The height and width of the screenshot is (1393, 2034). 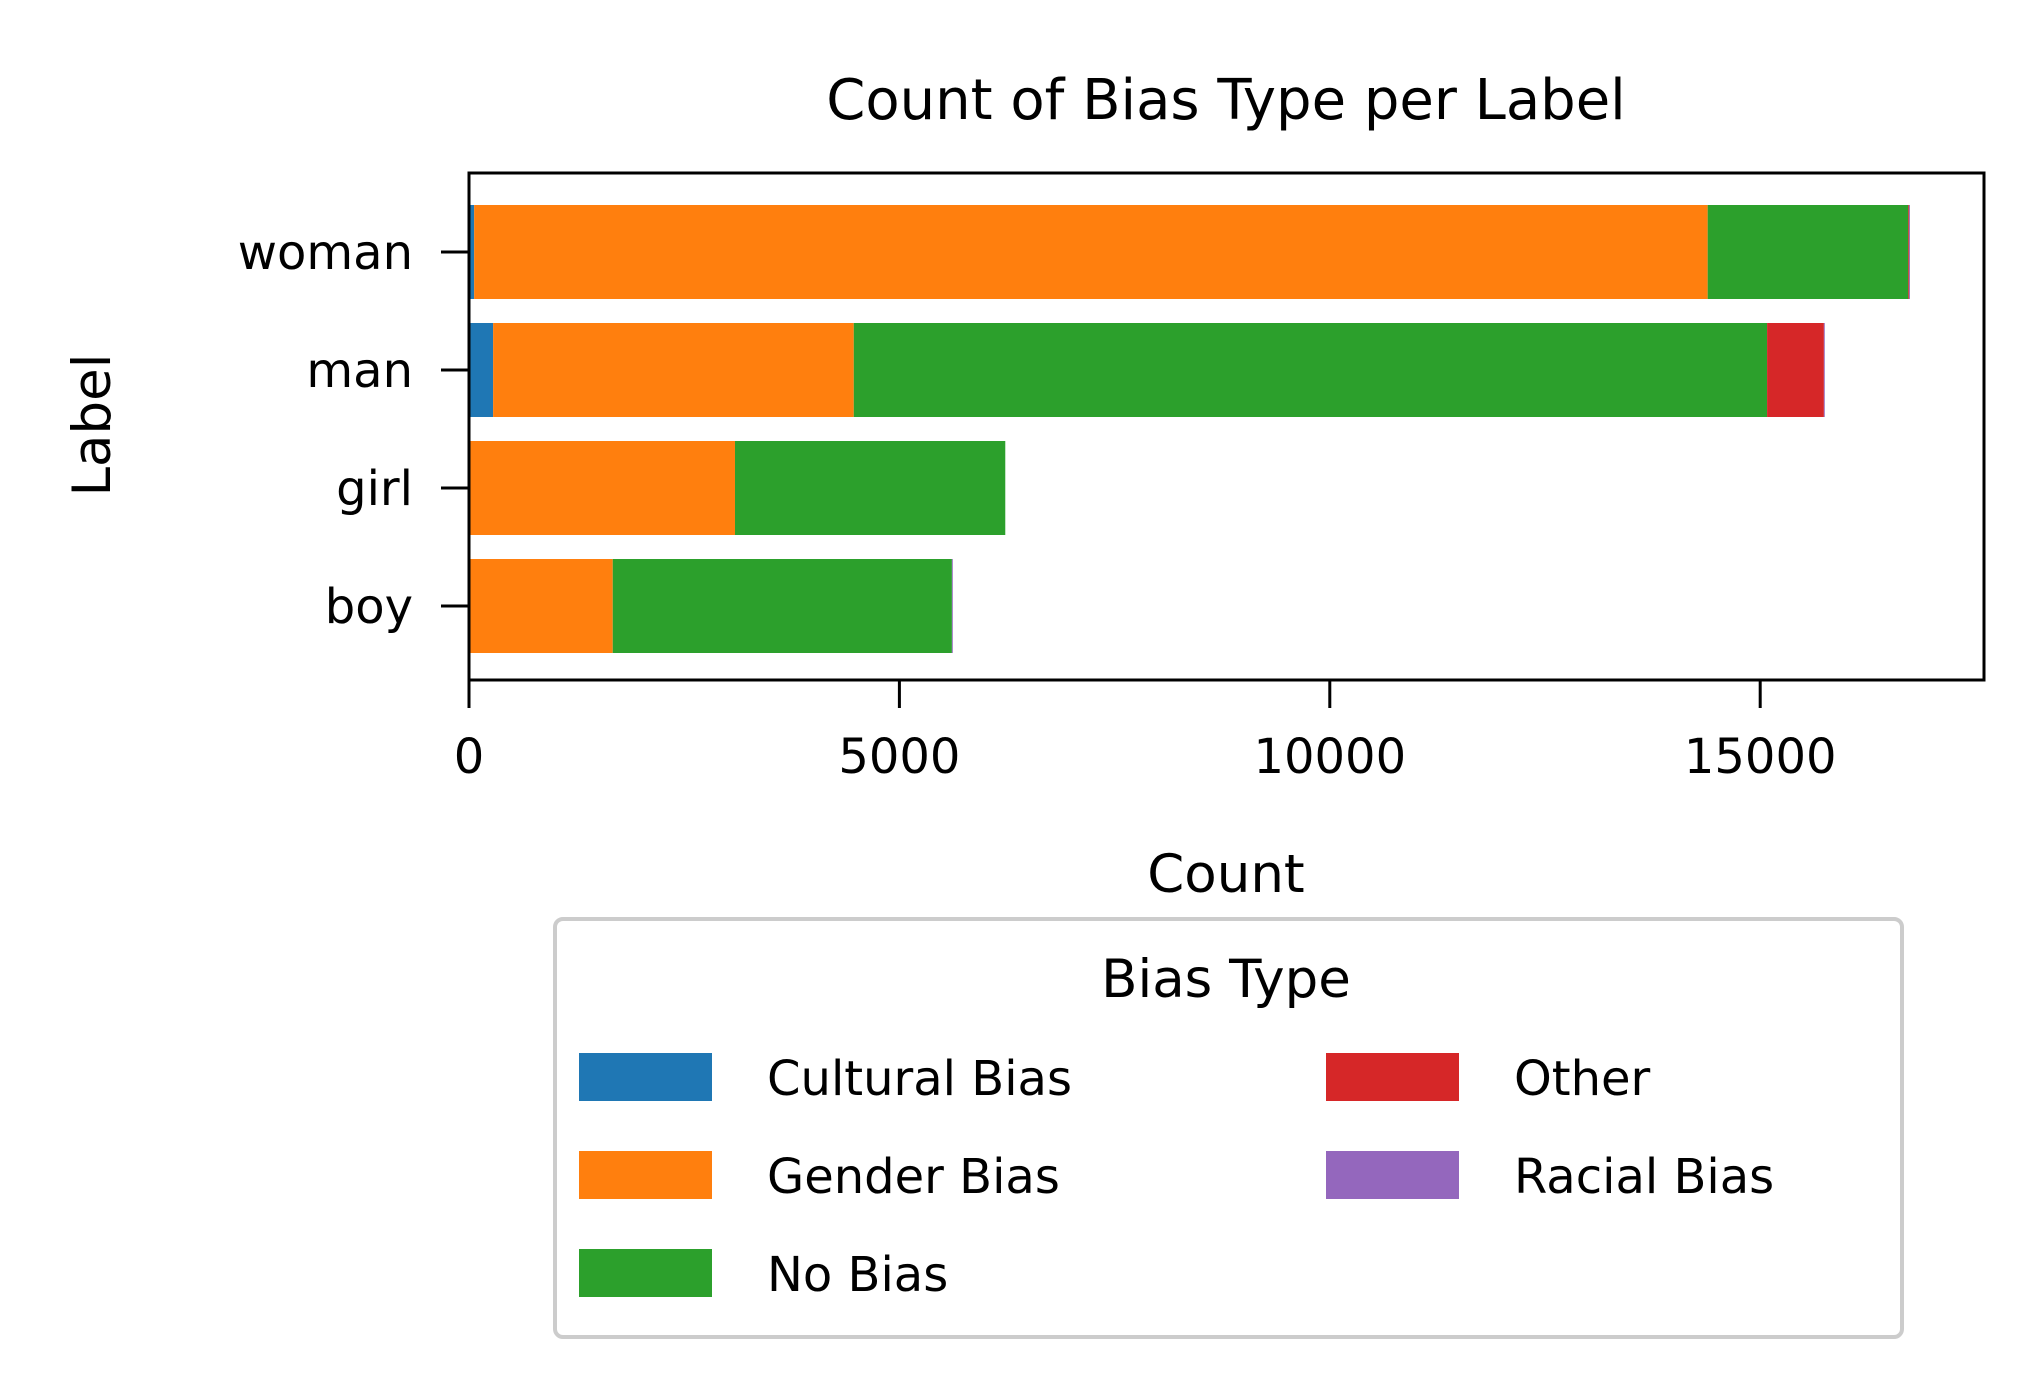 I want to click on bar-man-other, so click(x=1795, y=370).